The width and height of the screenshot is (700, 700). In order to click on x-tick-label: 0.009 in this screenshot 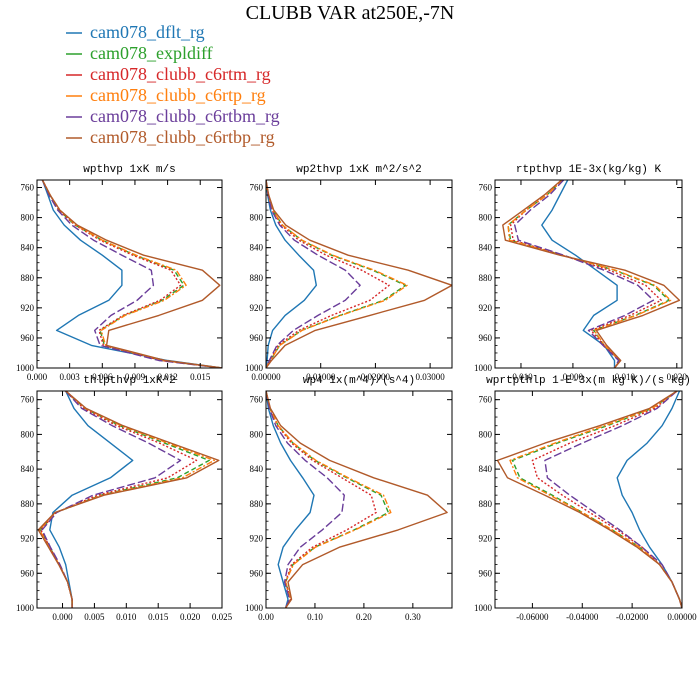, I will do `click(135, 377)`.